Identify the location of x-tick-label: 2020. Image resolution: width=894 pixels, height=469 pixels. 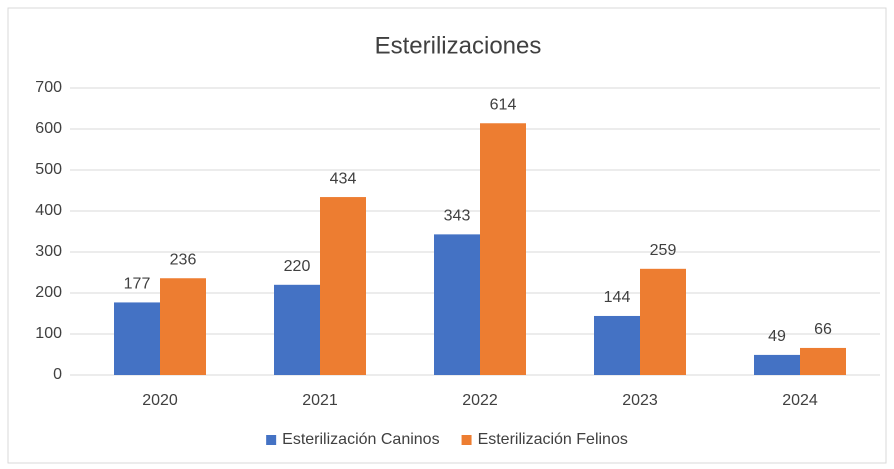
(160, 400).